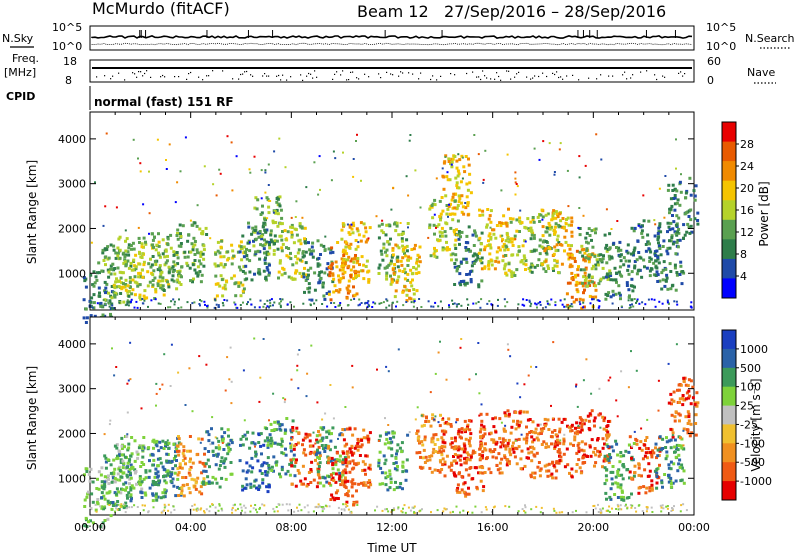 This screenshot has height=554, width=800. I want to click on freq-label: Freq., so click(25, 58).